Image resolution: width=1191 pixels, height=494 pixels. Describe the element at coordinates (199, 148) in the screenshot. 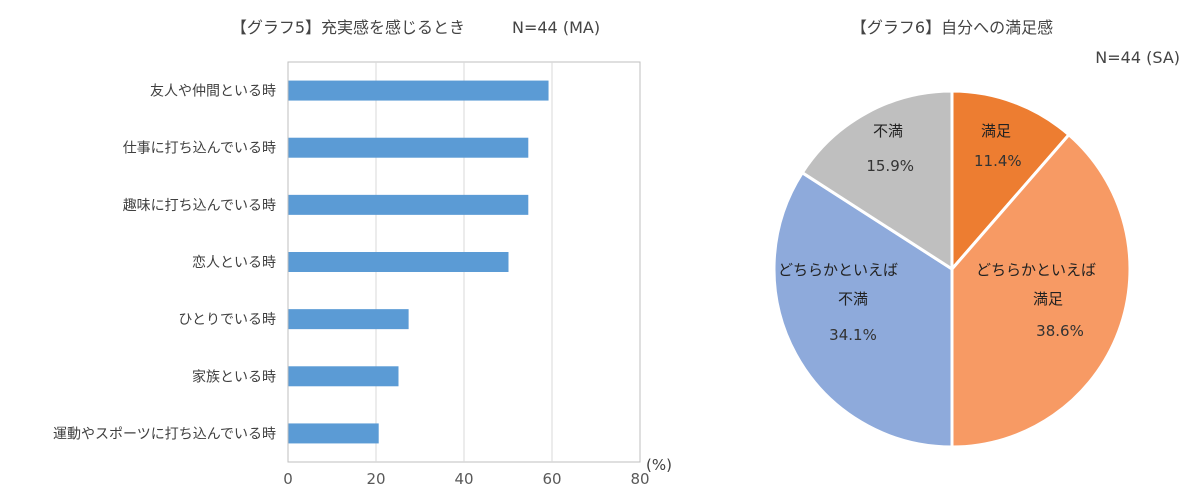

I see `bar-category-label: 仕事に打ち込んでいる時` at that location.